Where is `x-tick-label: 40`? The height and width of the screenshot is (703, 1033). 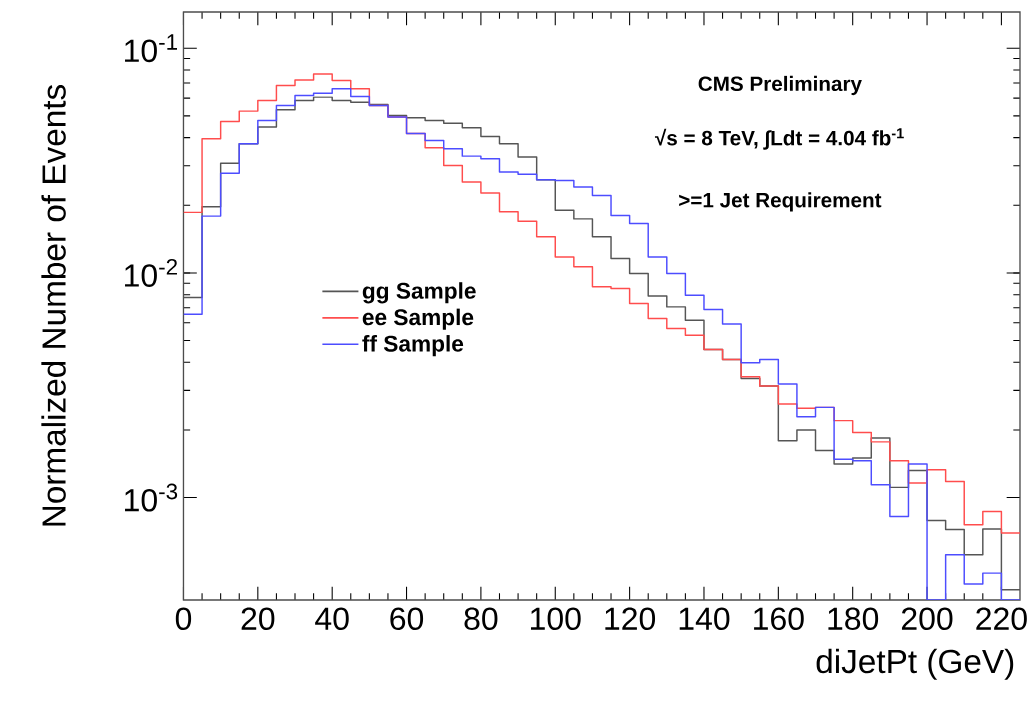
x-tick-label: 40 is located at coordinates (332, 619).